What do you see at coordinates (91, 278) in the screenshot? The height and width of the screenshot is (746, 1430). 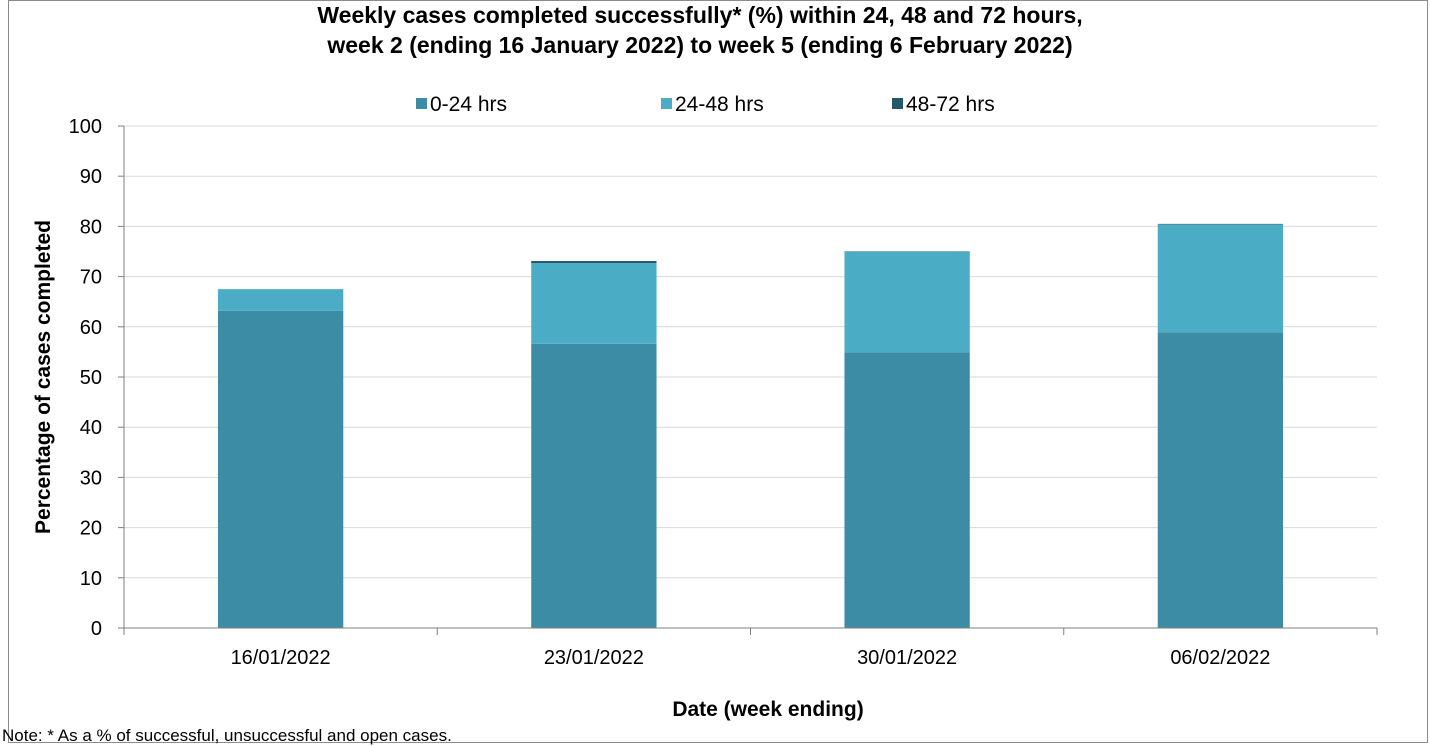 I see `y-tick-label-70: 70` at bounding box center [91, 278].